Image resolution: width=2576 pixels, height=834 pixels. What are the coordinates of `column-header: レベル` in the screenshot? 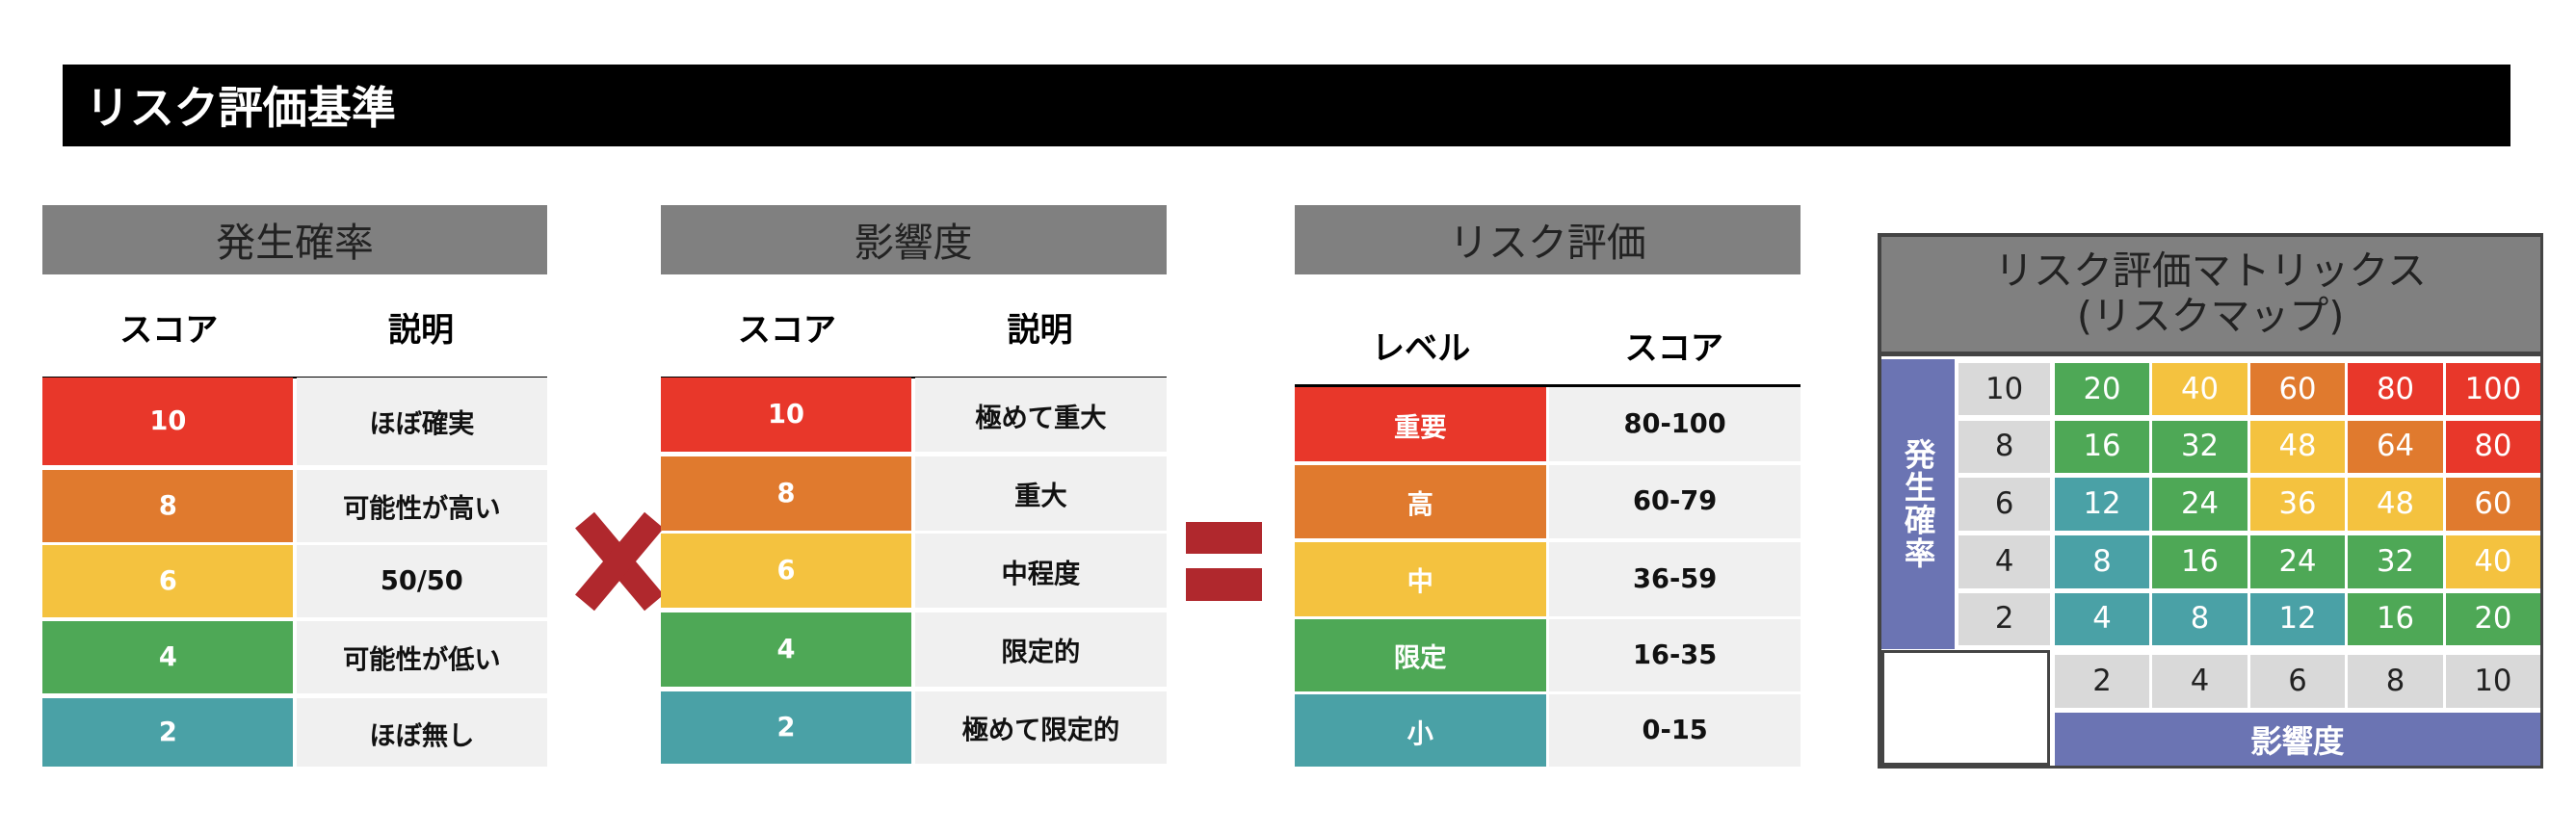 It's located at (1422, 349).